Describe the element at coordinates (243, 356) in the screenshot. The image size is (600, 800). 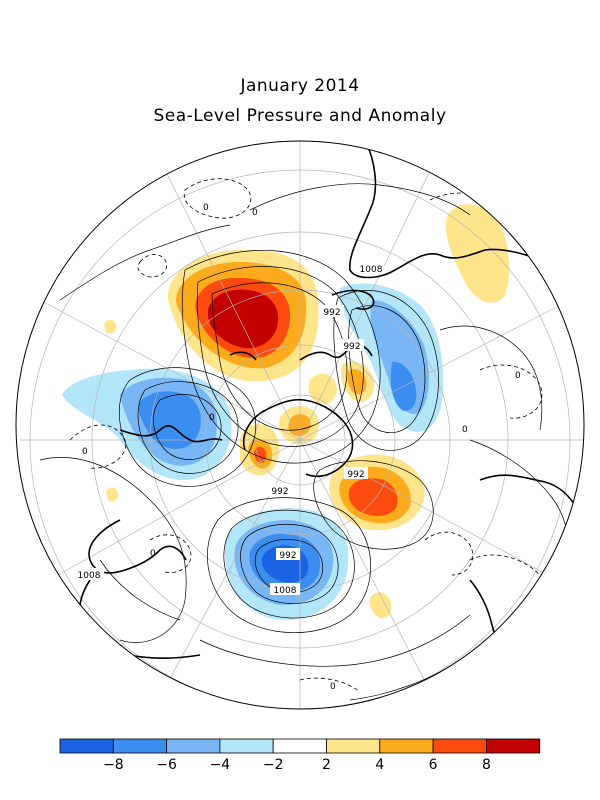
I see `coast-iceland` at that location.